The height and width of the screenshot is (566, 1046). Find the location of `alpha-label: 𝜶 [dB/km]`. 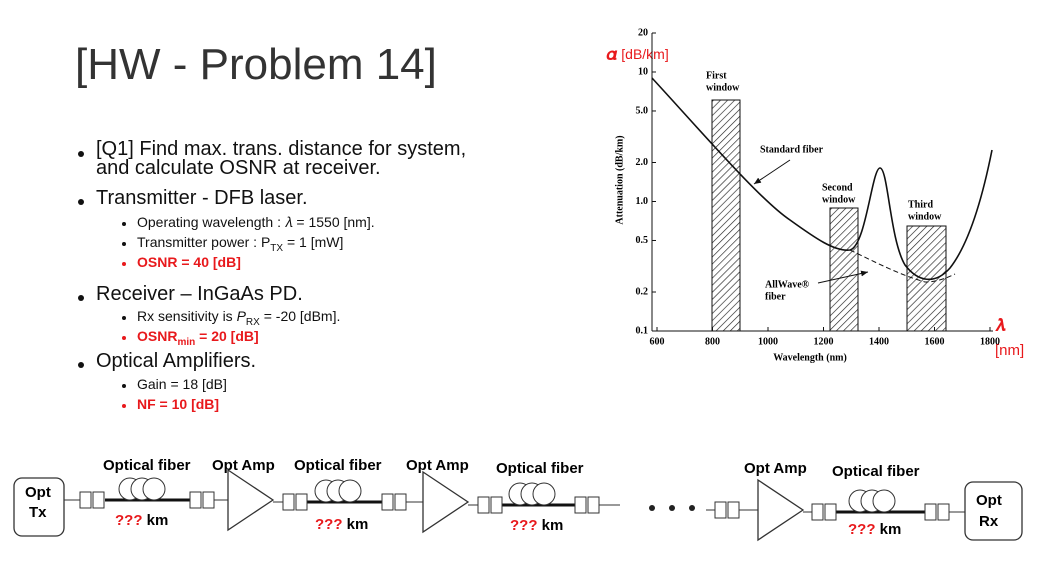

alpha-label: 𝜶 [dB/km] is located at coordinates (637, 54).